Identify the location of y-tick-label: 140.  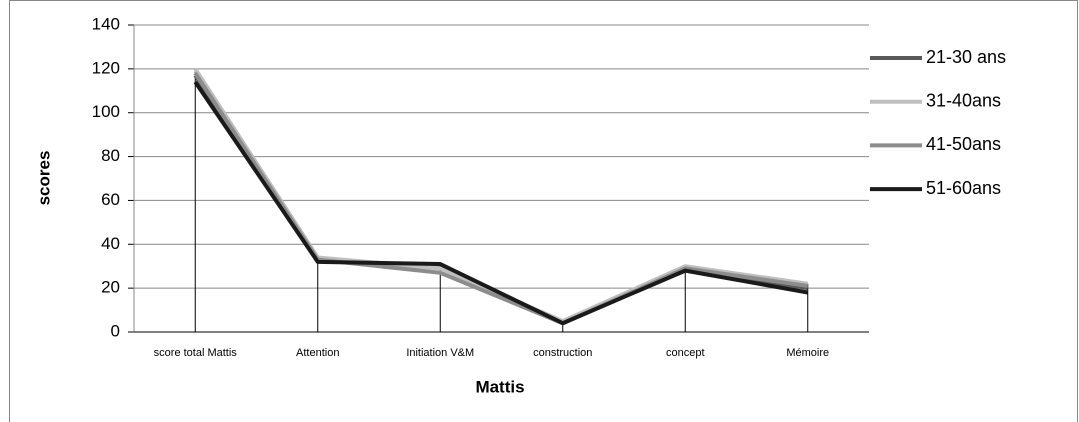
(106, 23).